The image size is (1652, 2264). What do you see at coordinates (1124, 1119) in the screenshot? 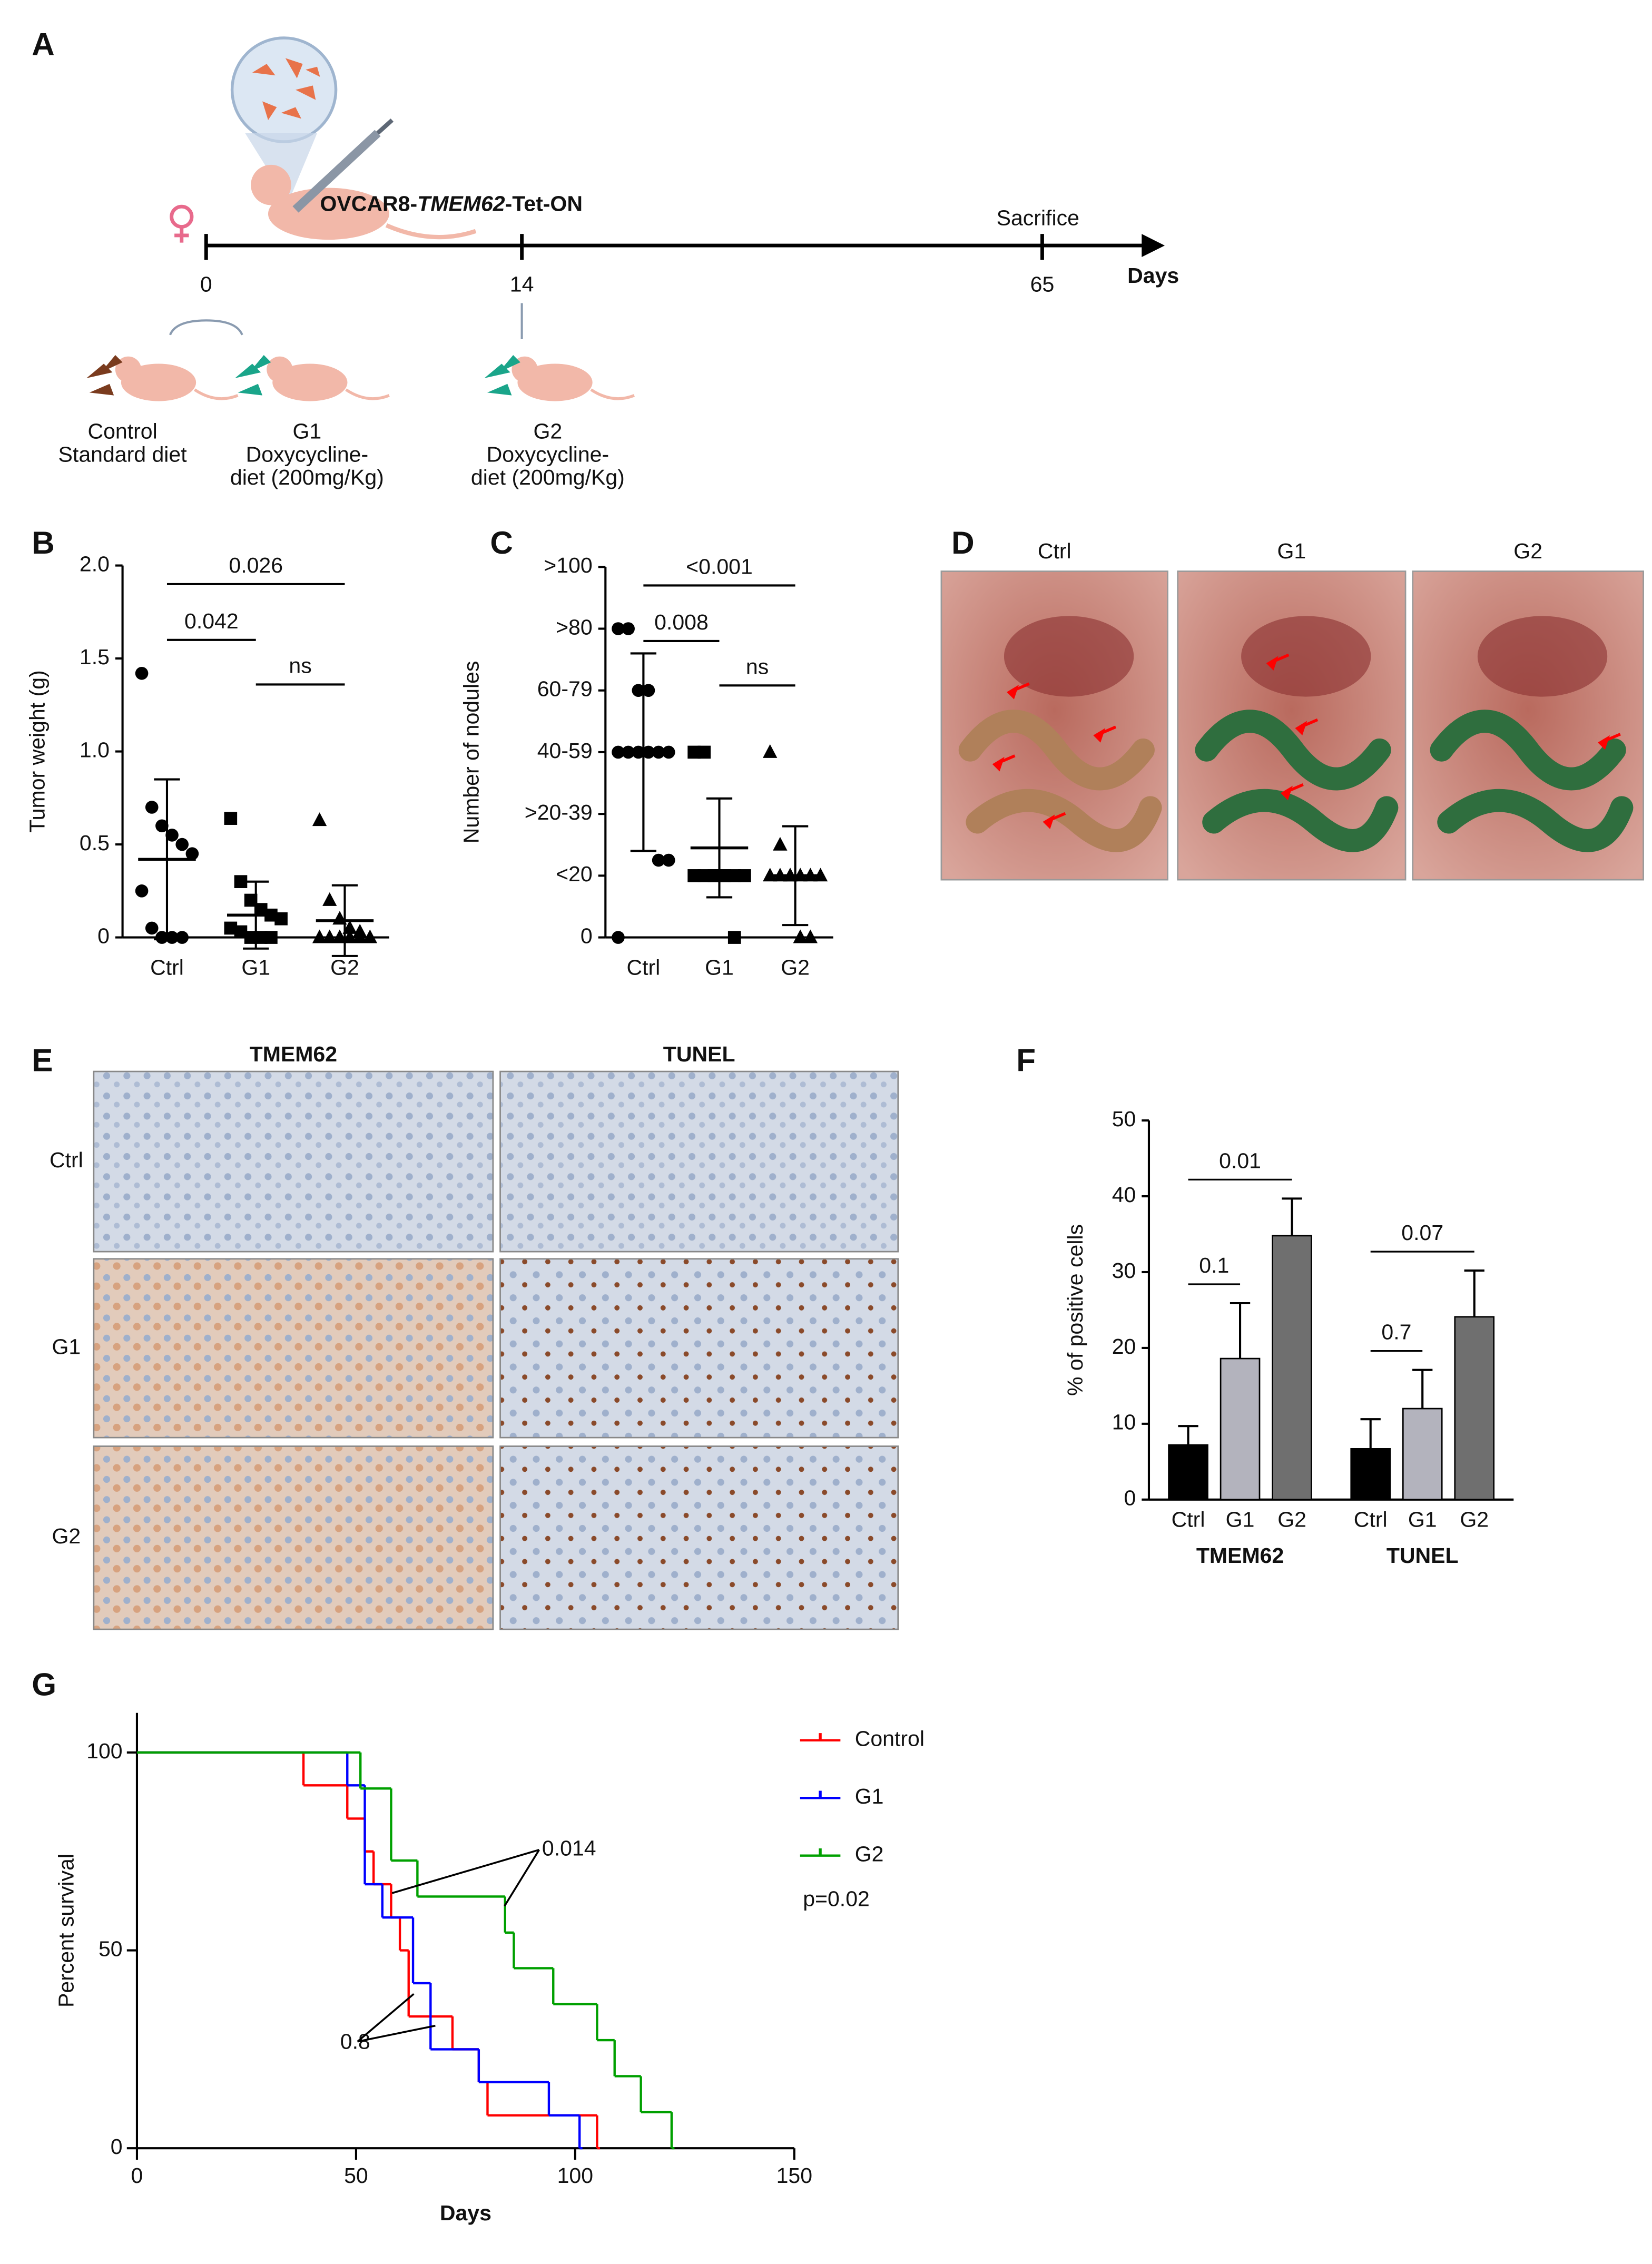
I see `y-tick-label: 50` at bounding box center [1124, 1119].